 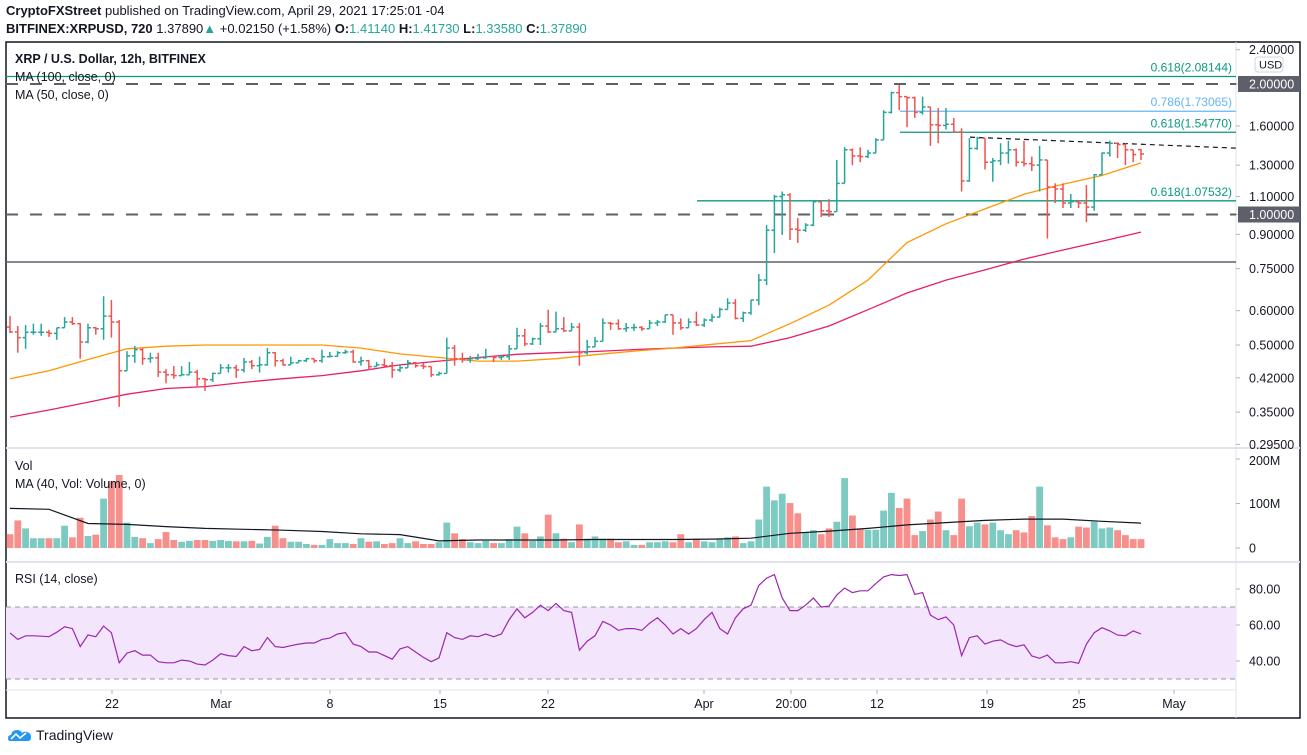 I want to click on price-axis-label: 0.35000, so click(x=1271, y=413).